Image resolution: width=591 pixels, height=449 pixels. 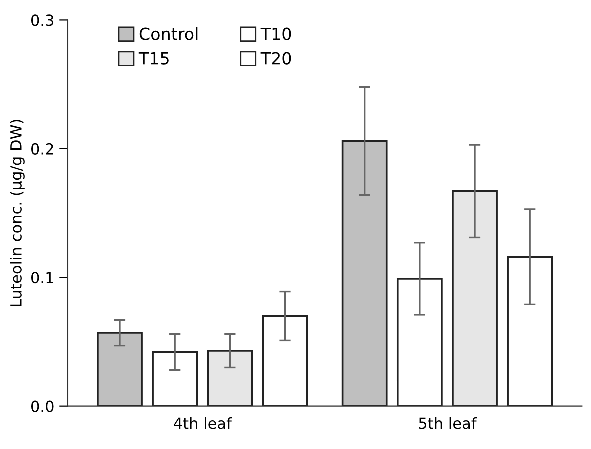 What do you see at coordinates (42, 278) in the screenshot?
I see `y-tick-label: 0.1` at bounding box center [42, 278].